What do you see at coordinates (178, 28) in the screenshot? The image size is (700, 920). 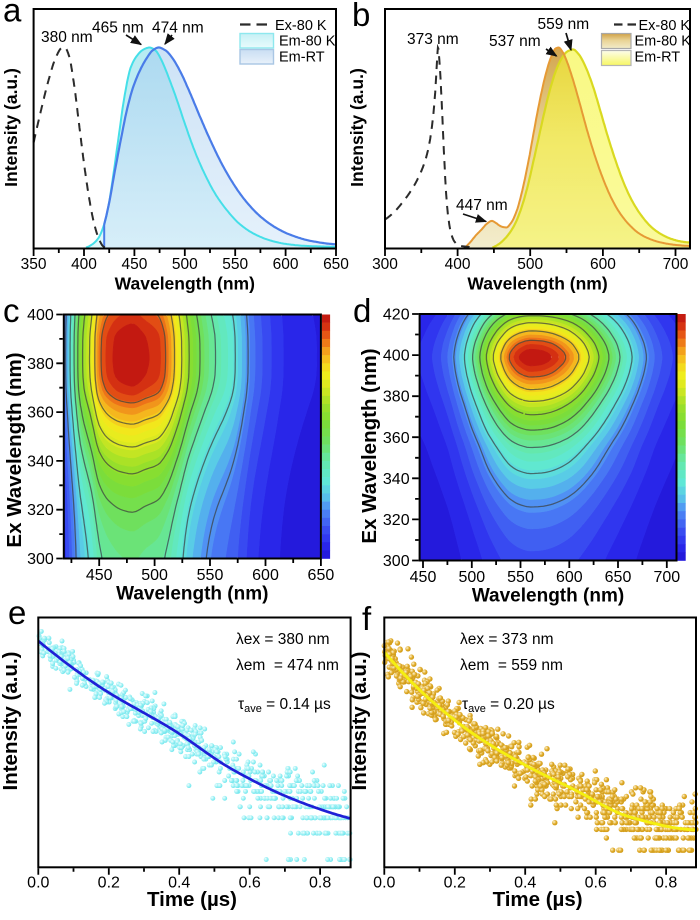 I see `svg-text: 474 nm` at bounding box center [178, 28].